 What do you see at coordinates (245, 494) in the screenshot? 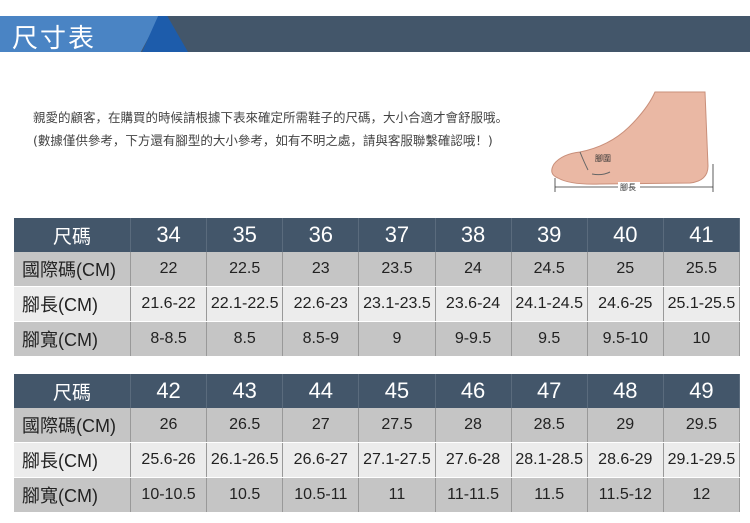
I see `value-cell: 10.5` at bounding box center [245, 494].